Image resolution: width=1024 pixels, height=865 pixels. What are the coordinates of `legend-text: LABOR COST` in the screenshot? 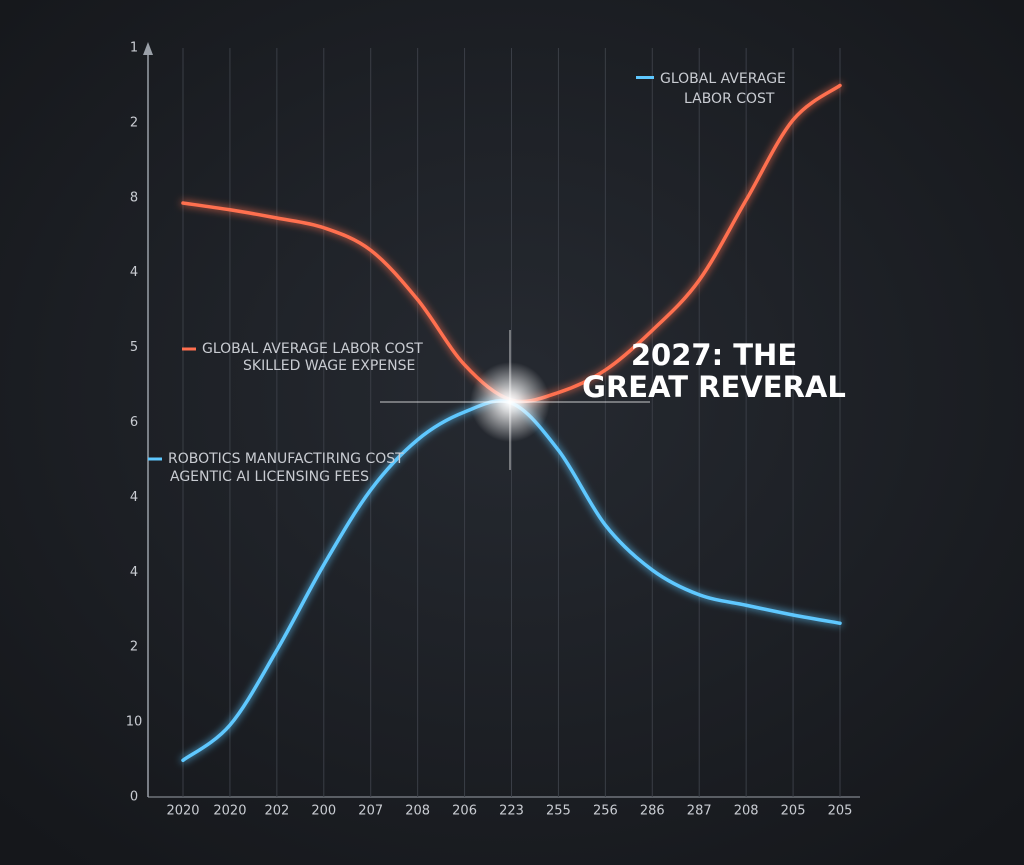 It's located at (729, 99).